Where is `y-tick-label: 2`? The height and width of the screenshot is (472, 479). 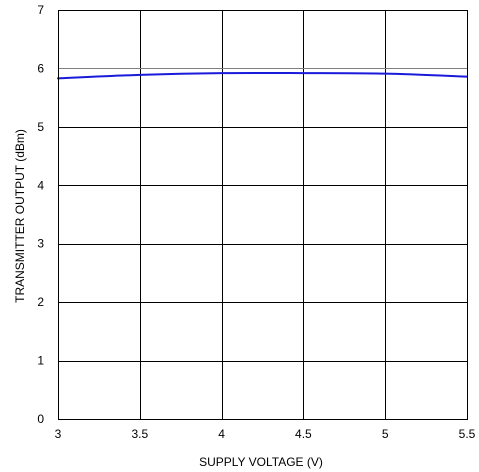 y-tick-label: 2 is located at coordinates (40, 302).